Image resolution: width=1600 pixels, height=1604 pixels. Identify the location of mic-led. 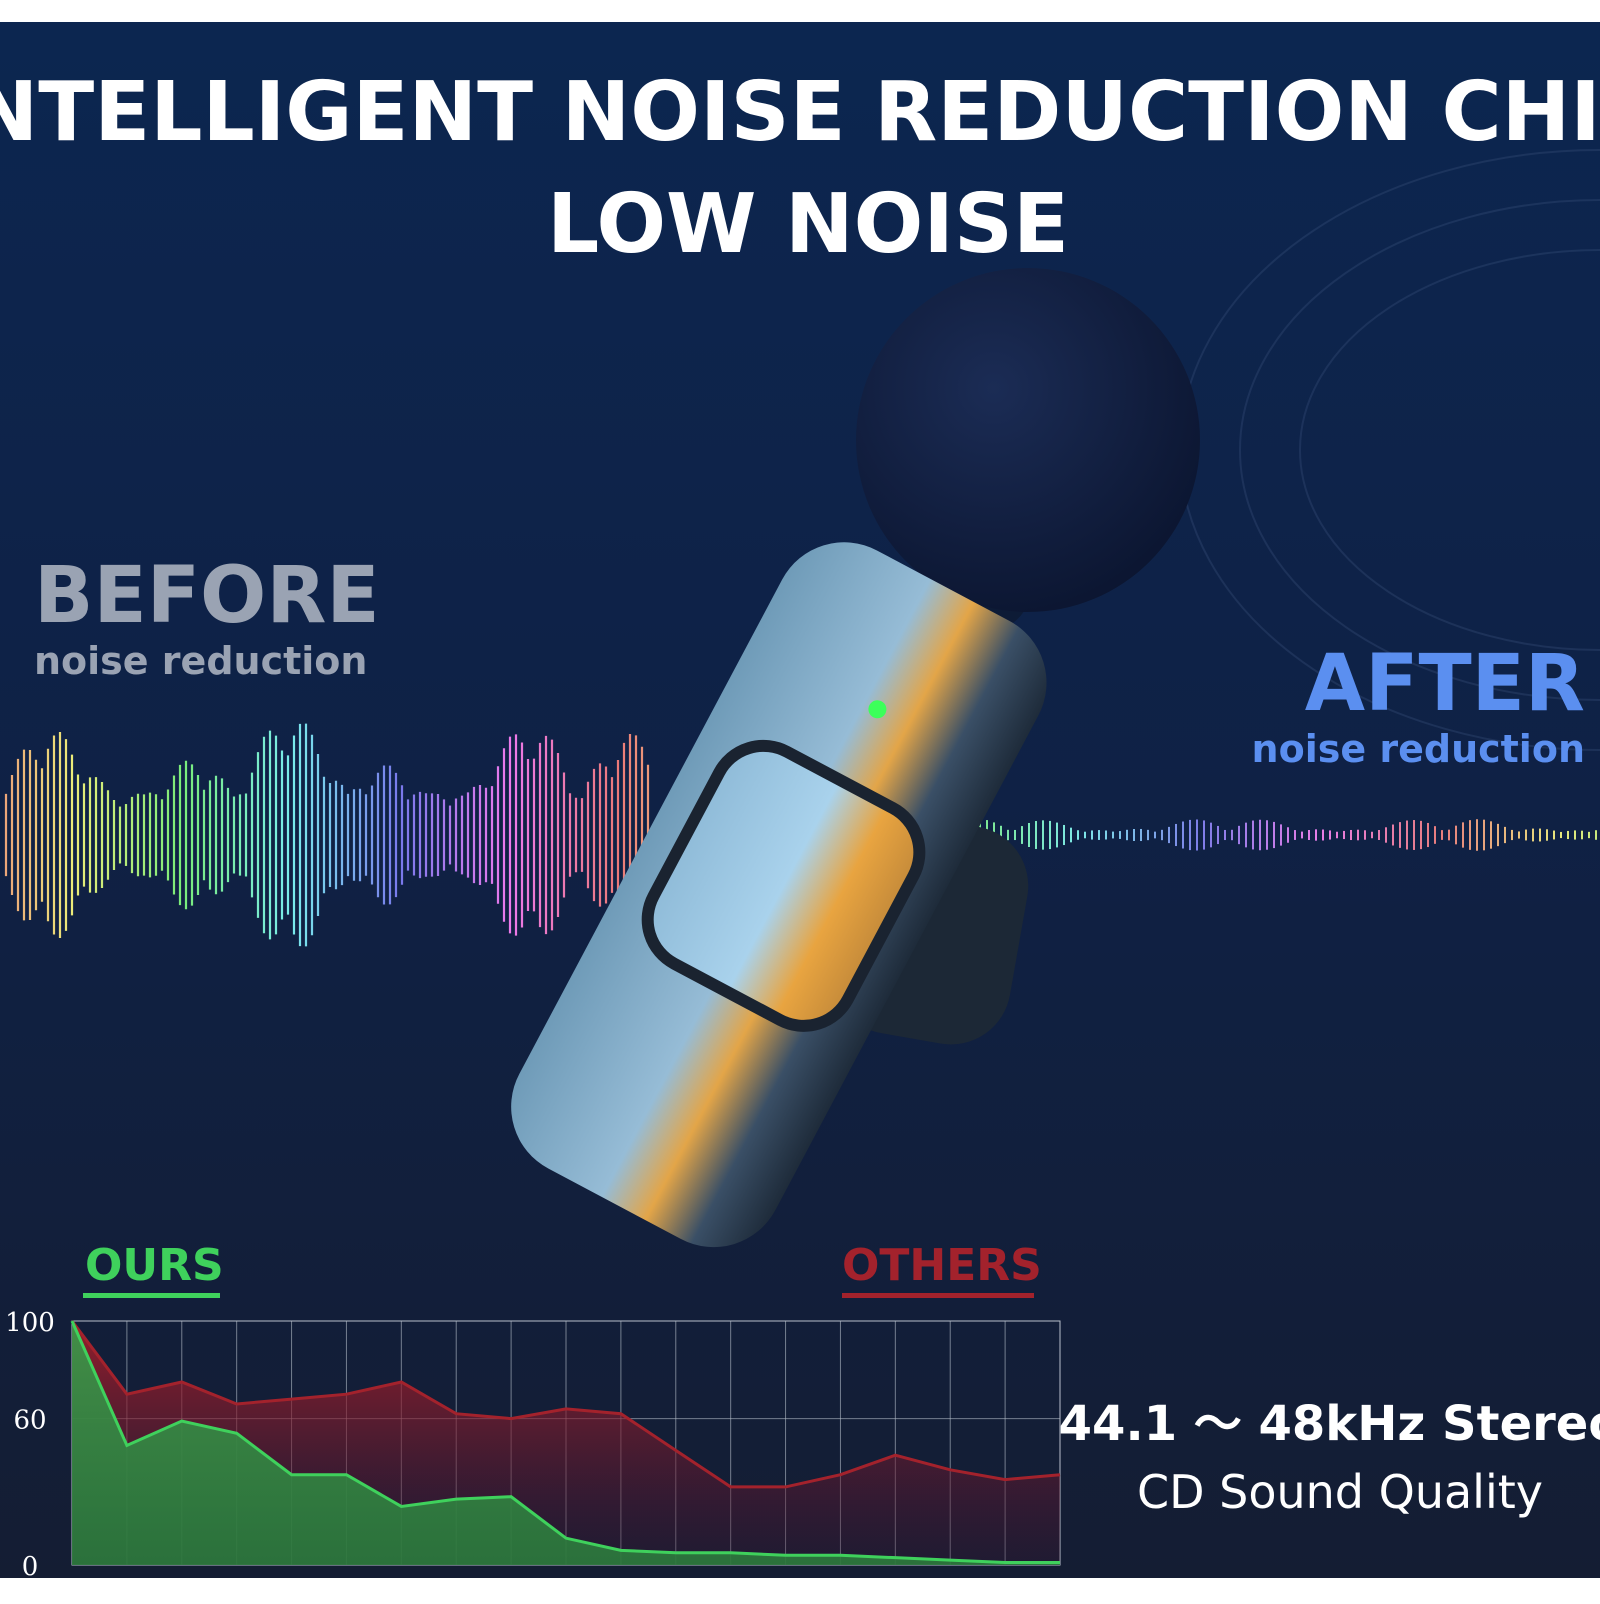
(877, 709).